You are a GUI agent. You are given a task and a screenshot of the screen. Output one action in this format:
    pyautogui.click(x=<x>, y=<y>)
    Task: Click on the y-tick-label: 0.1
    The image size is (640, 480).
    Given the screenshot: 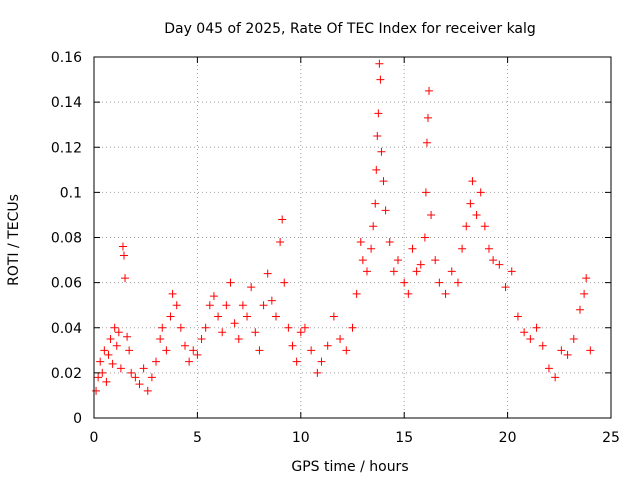 What is the action you would take?
    pyautogui.click(x=71, y=193)
    